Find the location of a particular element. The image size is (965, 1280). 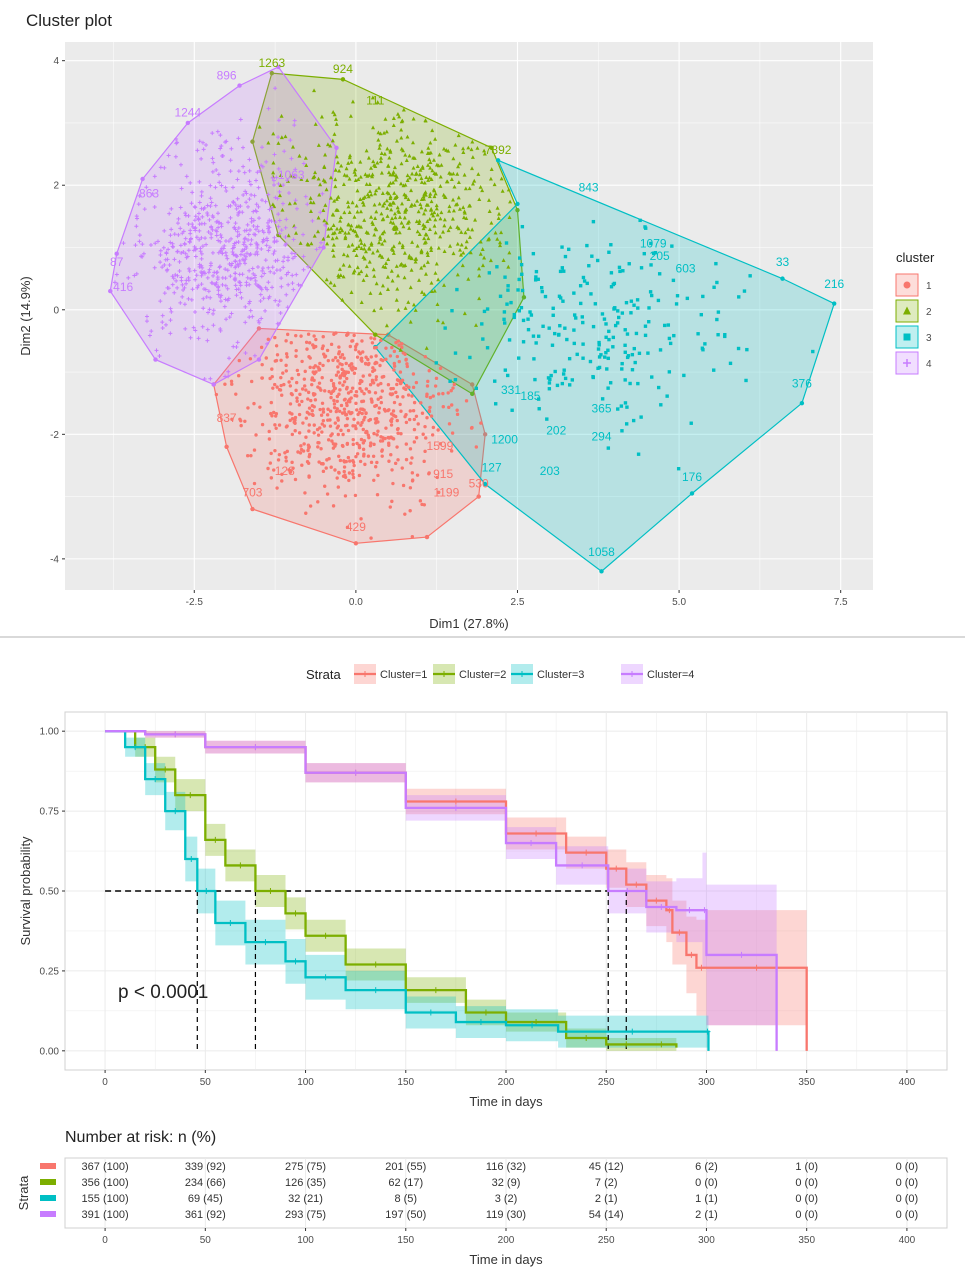

x-tick-label: 5.0 is located at coordinates (679, 602).